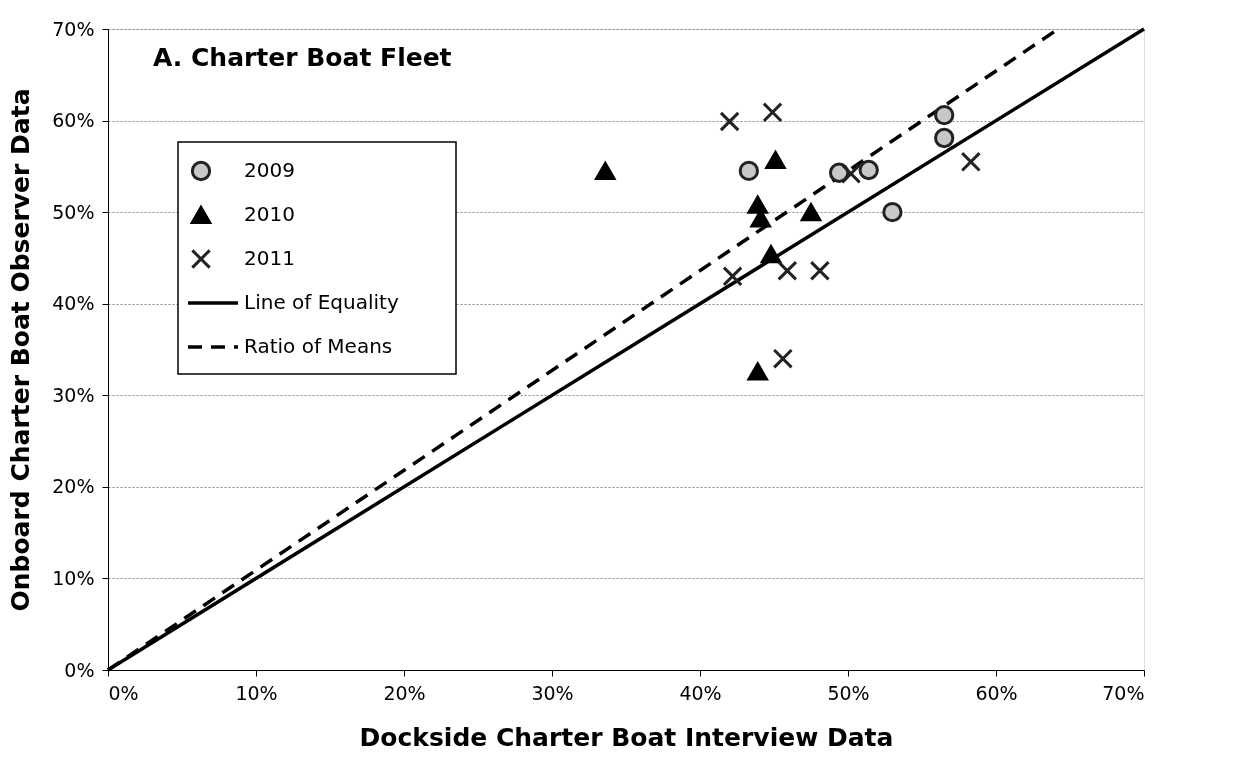 This screenshot has width=1233, height=772. Describe the element at coordinates (1123, 692) in the screenshot. I see `x-tick-label: 70%` at that location.